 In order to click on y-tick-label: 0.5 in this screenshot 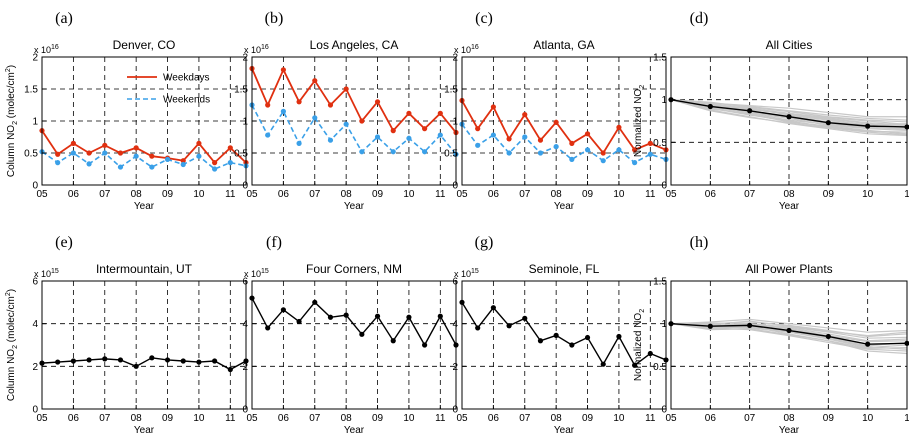, I will do `click(660, 143)`.